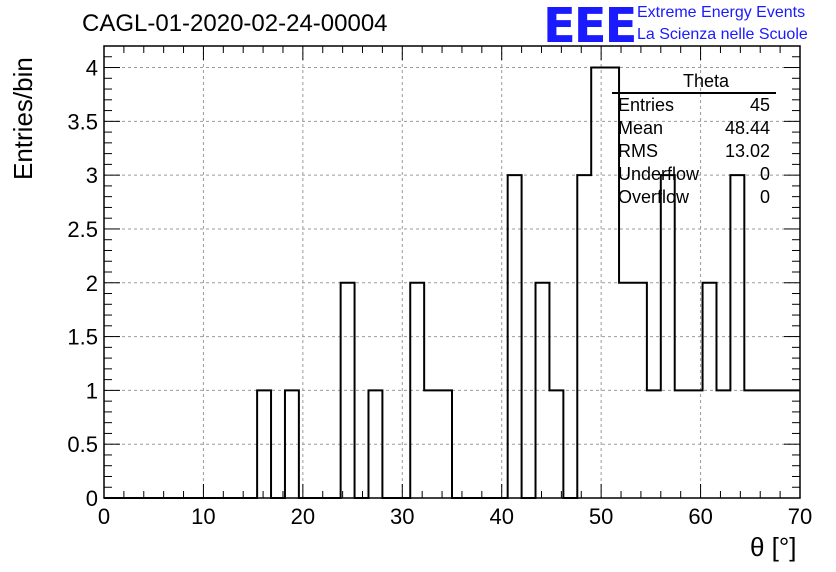 The width and height of the screenshot is (836, 572). I want to click on x-tick-label: 40, so click(501, 516).